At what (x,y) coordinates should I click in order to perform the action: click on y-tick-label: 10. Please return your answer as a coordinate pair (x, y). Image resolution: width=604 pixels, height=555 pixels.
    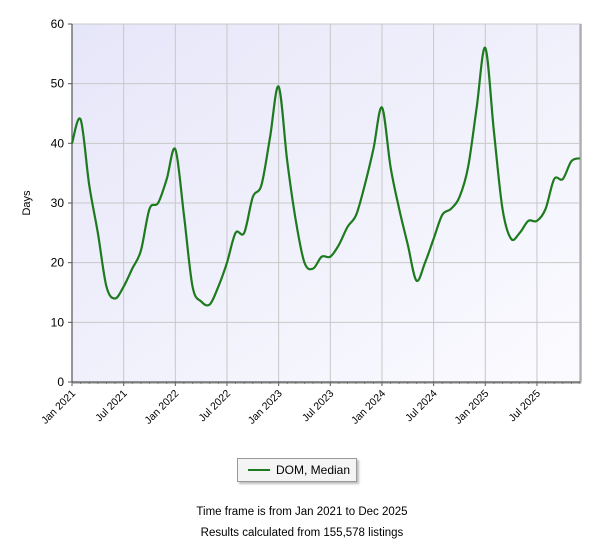
    Looking at the image, I should click on (58, 322).